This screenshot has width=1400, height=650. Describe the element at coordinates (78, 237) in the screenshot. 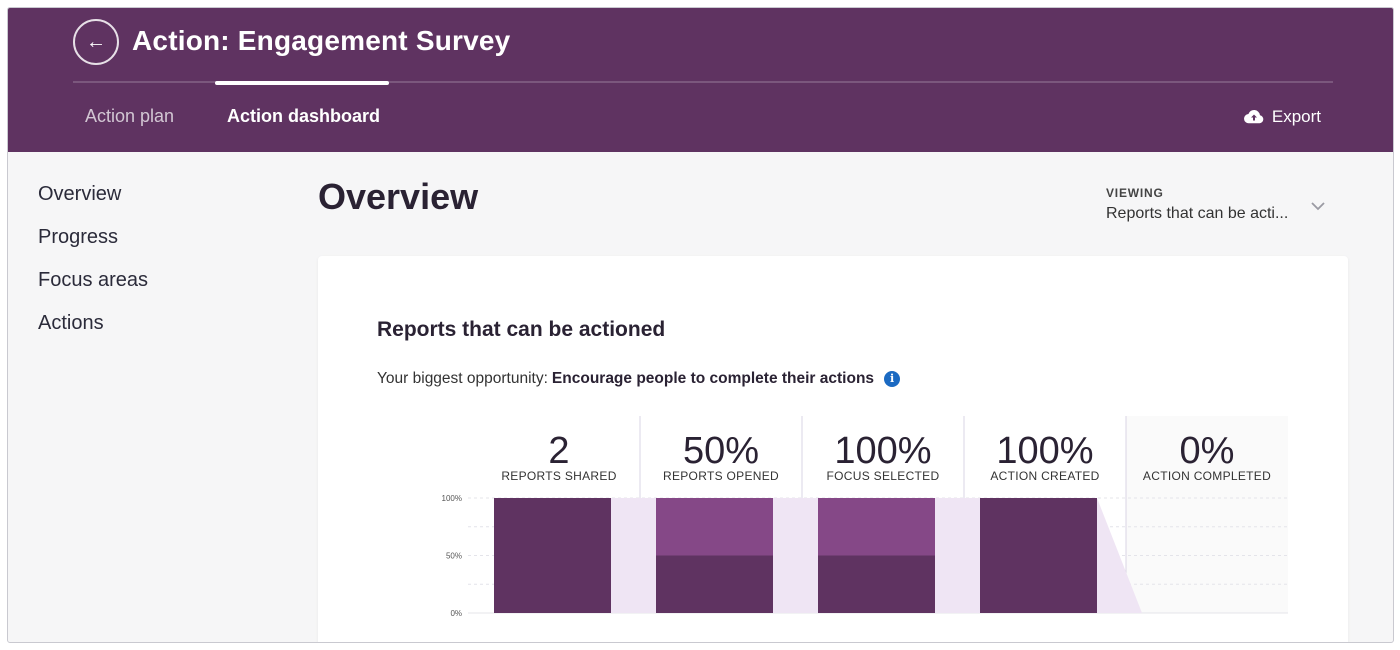

I see `sidebar-item-progress: Progress` at that location.